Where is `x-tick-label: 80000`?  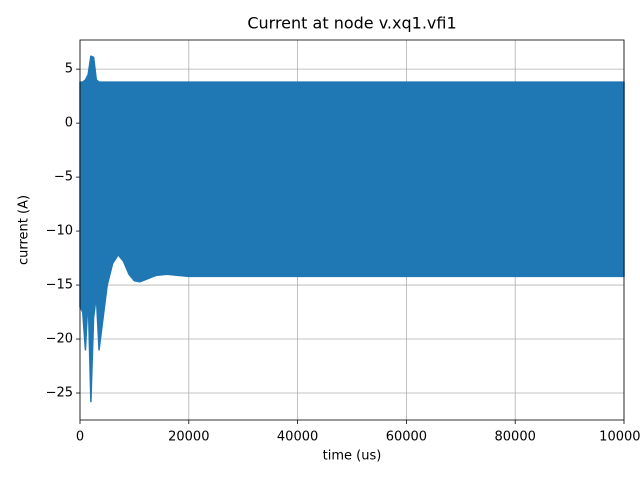
x-tick-label: 80000 is located at coordinates (515, 437).